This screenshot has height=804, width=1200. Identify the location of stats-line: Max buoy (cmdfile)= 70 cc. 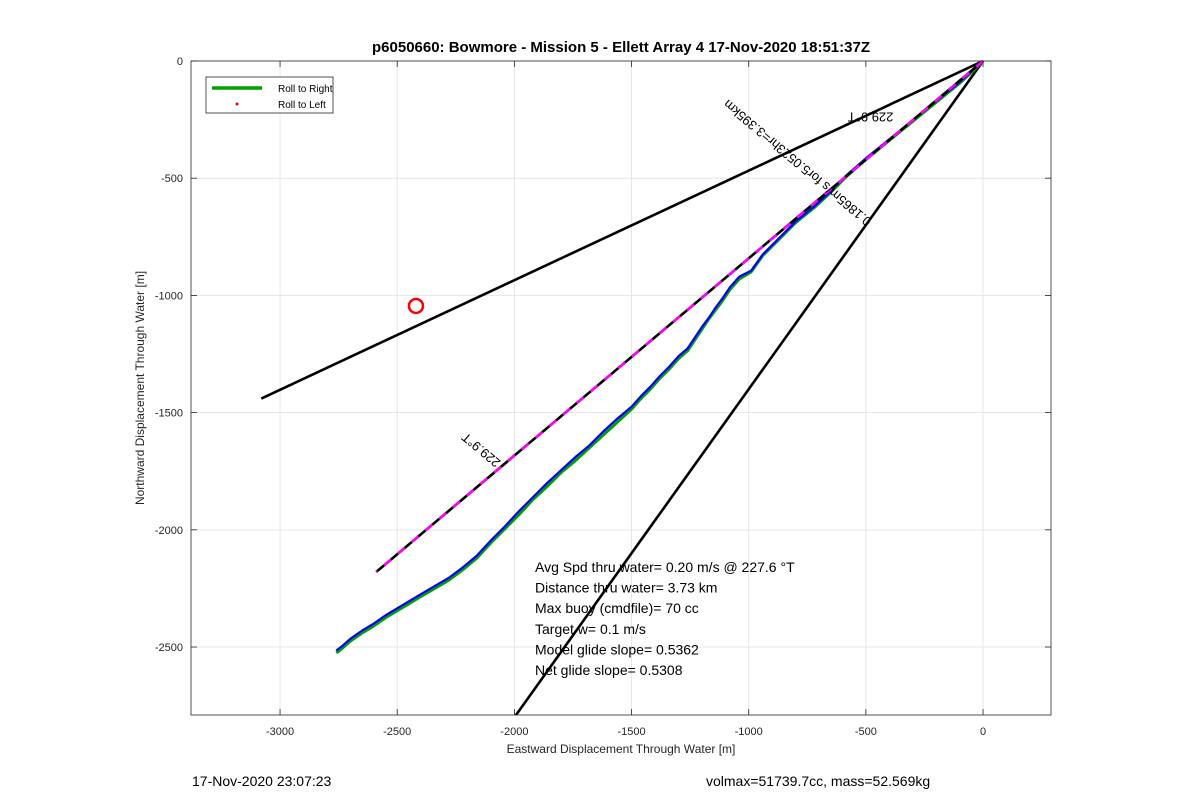
(617, 608).